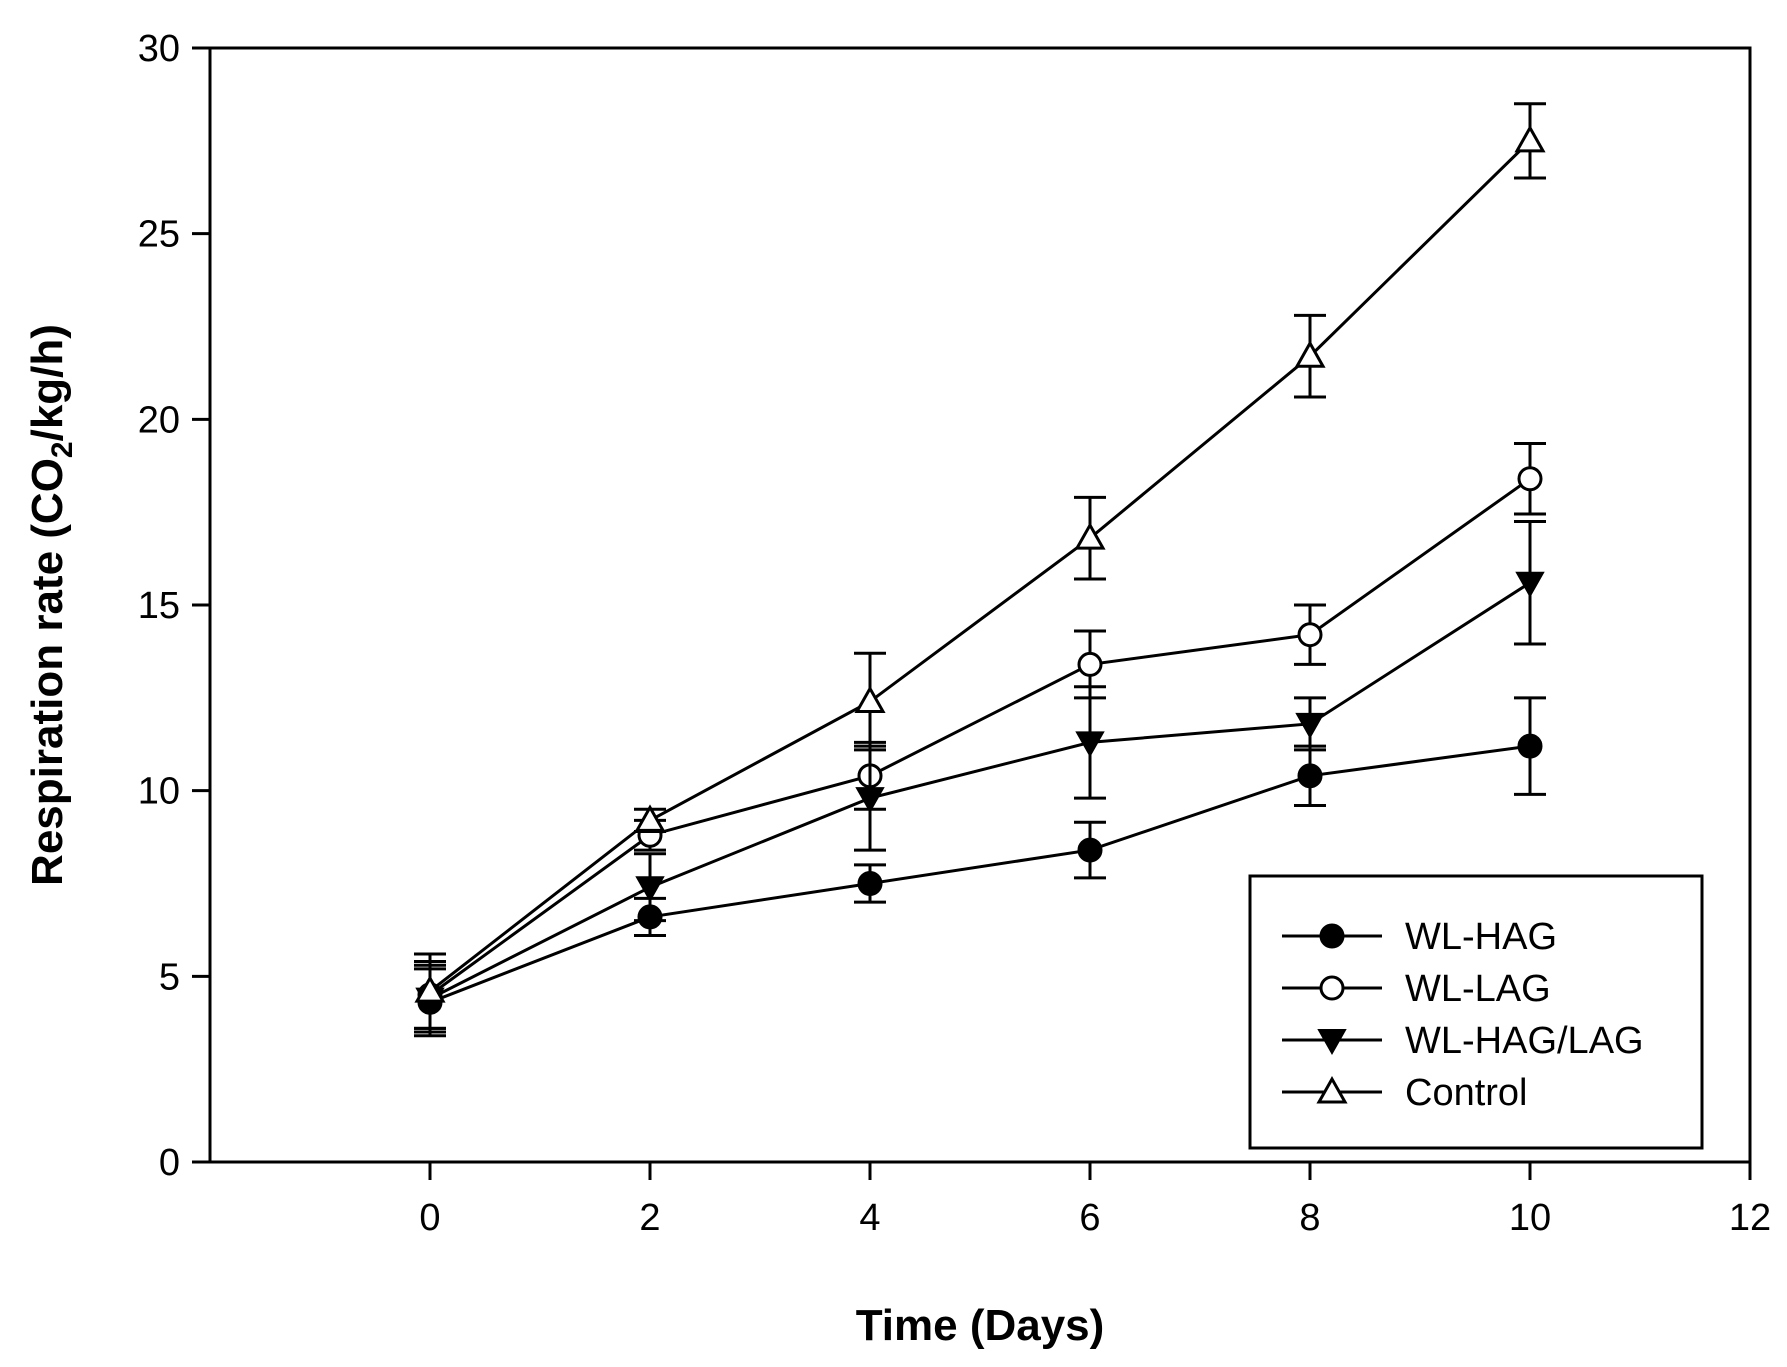  I want to click on legend-label-0: WL-HAG, so click(1481, 937).